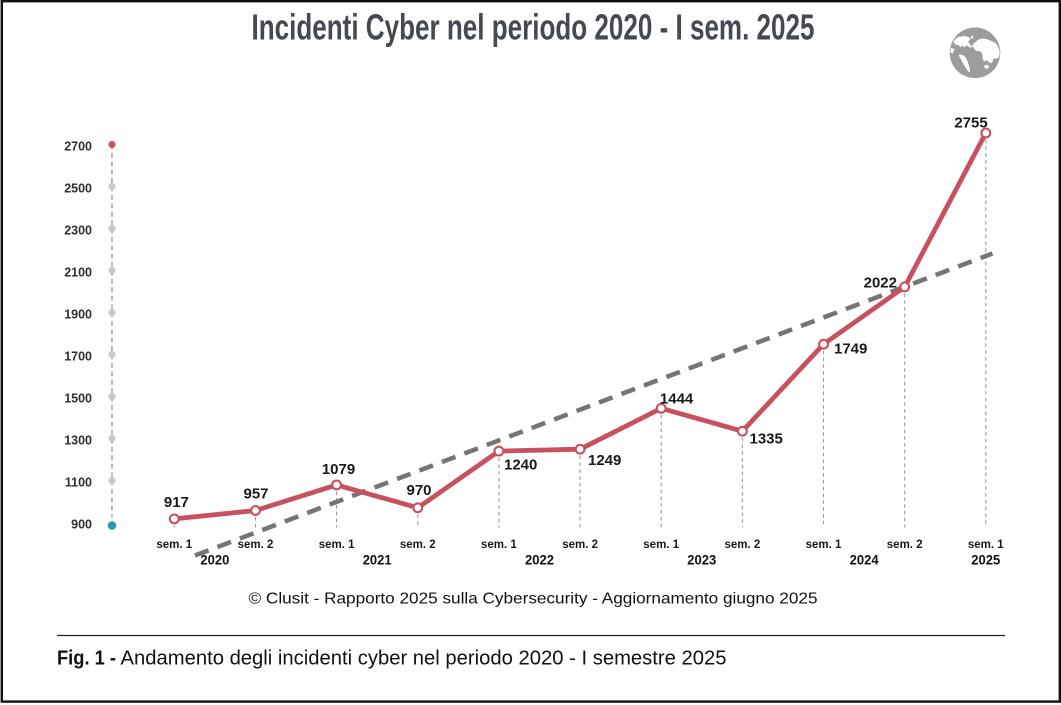 The image size is (1061, 705). I want to click on svg-text: 1900, so click(78, 314).